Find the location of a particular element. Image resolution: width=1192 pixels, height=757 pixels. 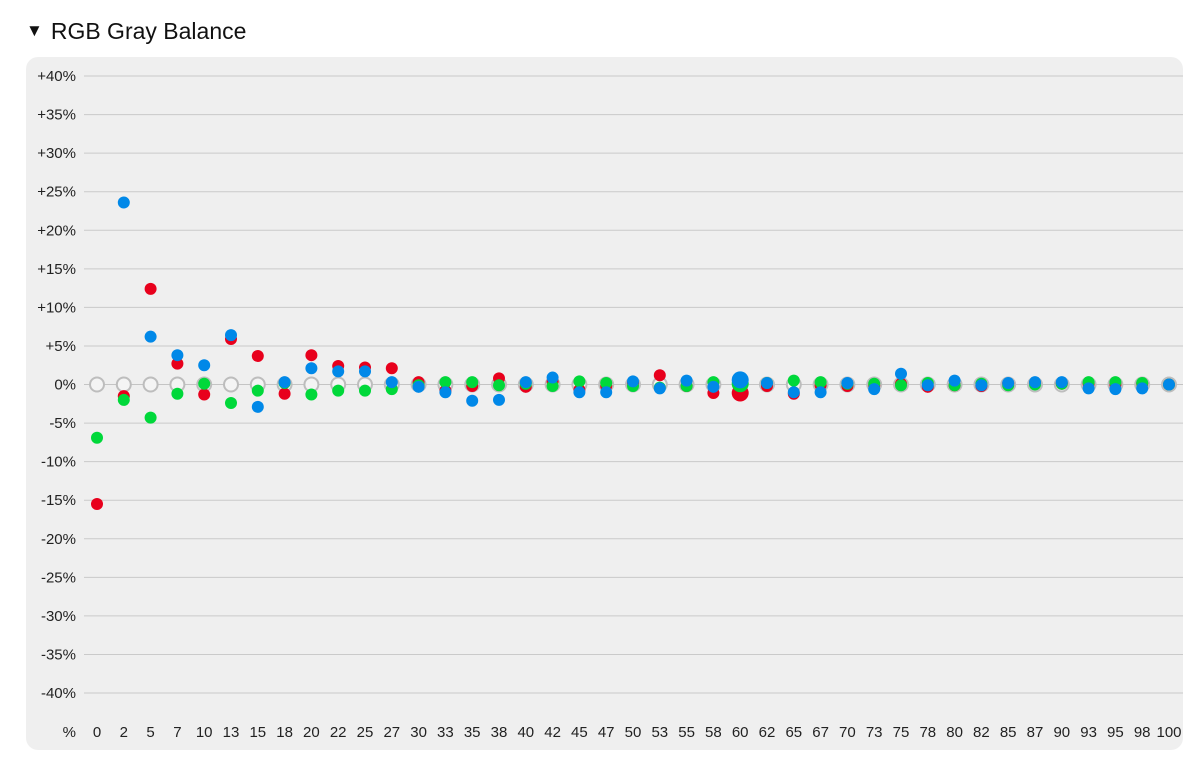

x-tick-label: 65 is located at coordinates (793, 732).